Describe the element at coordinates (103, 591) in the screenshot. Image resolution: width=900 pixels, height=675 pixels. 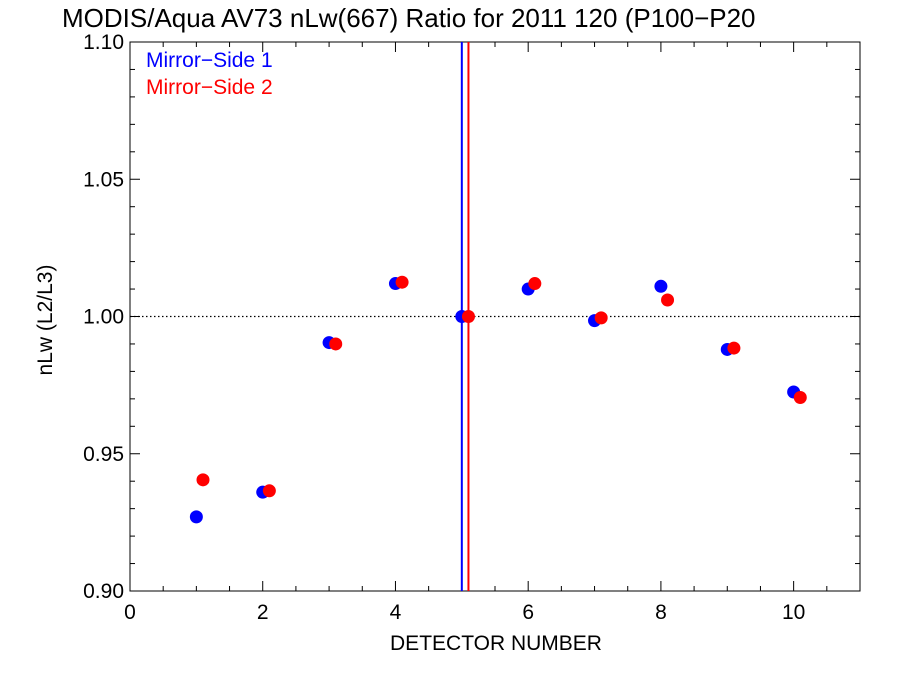
I see `y-tick-label: 0.90` at that location.